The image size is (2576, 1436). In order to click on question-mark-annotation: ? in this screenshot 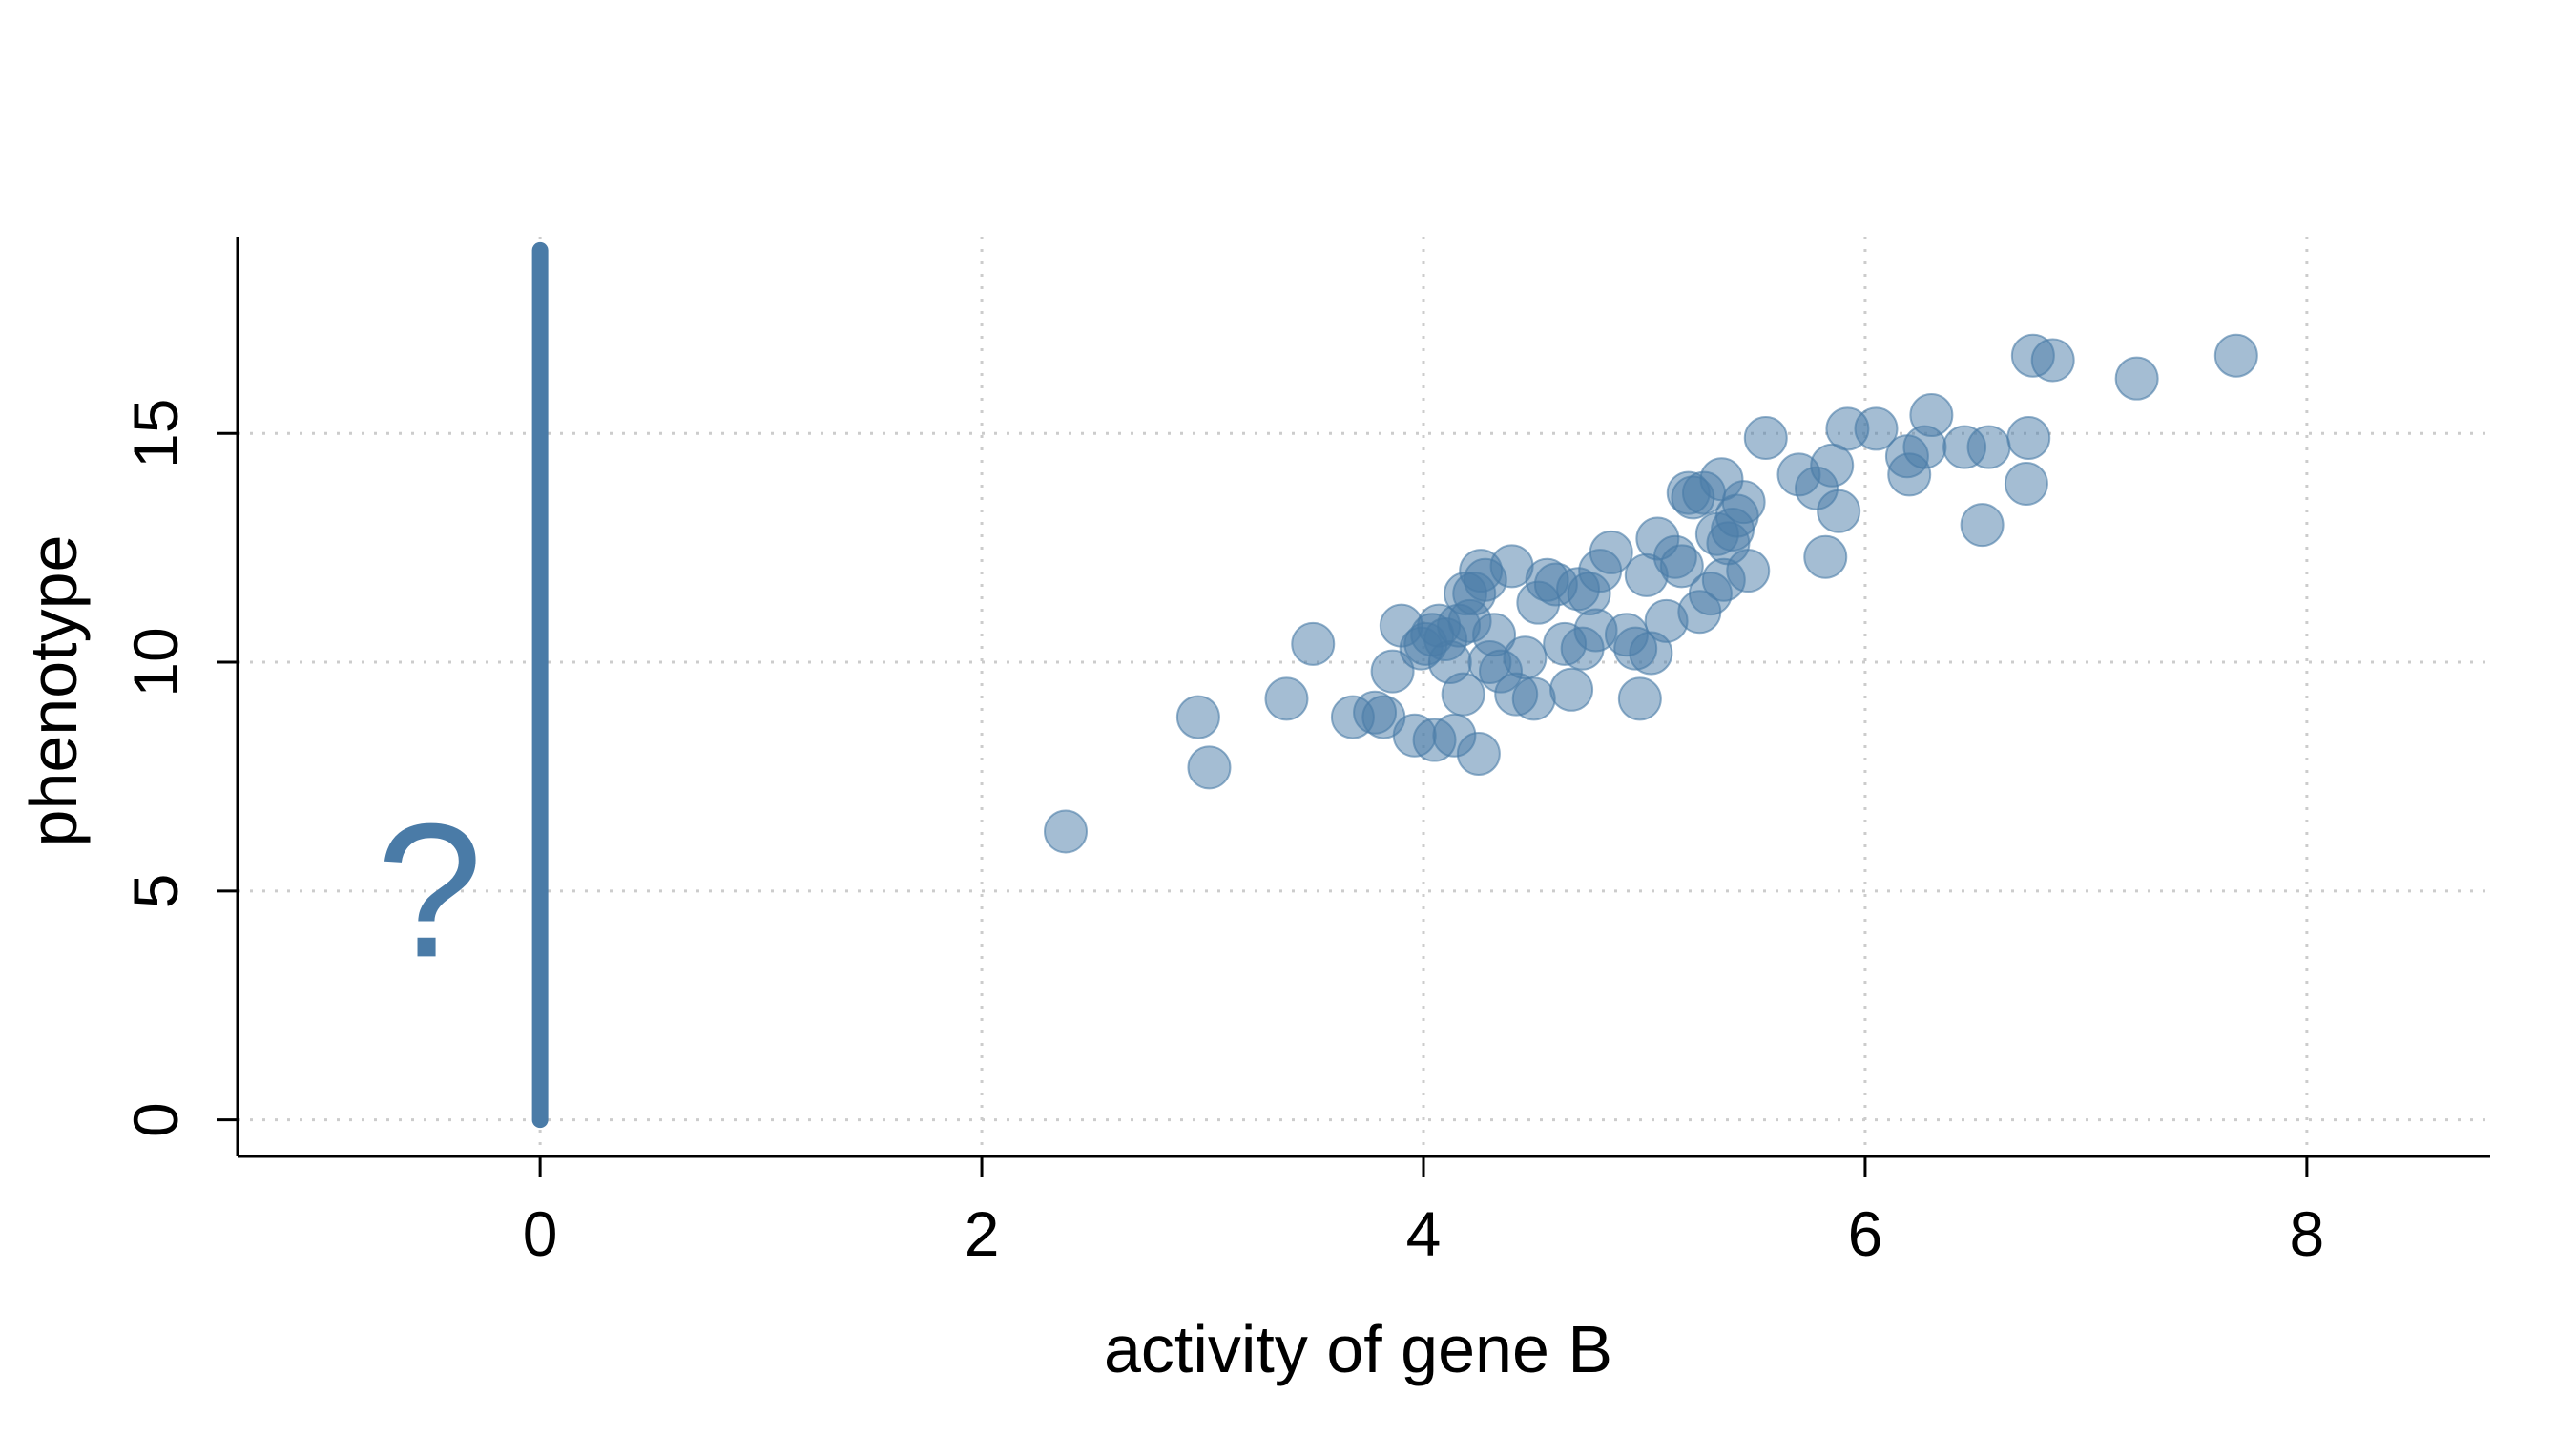, I will do `click(430, 890)`.